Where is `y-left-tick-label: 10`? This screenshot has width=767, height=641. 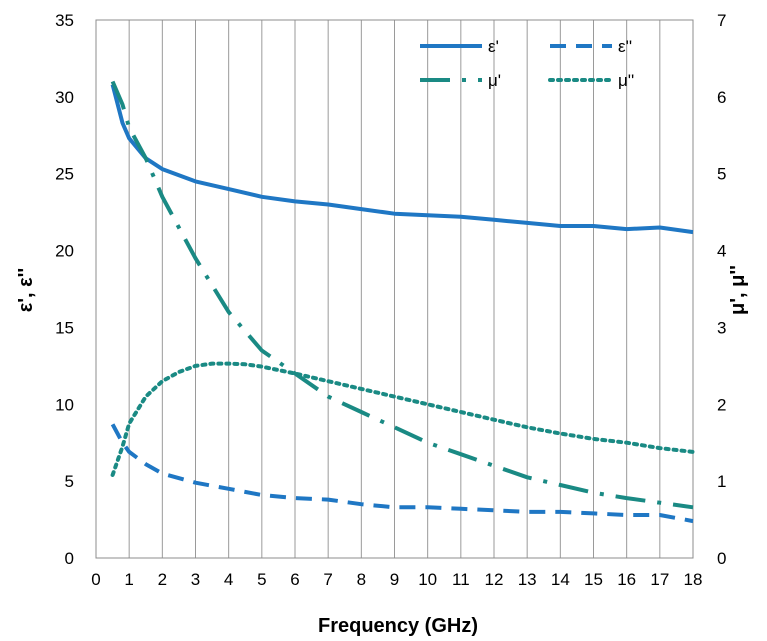 y-left-tick-label: 10 is located at coordinates (64, 404).